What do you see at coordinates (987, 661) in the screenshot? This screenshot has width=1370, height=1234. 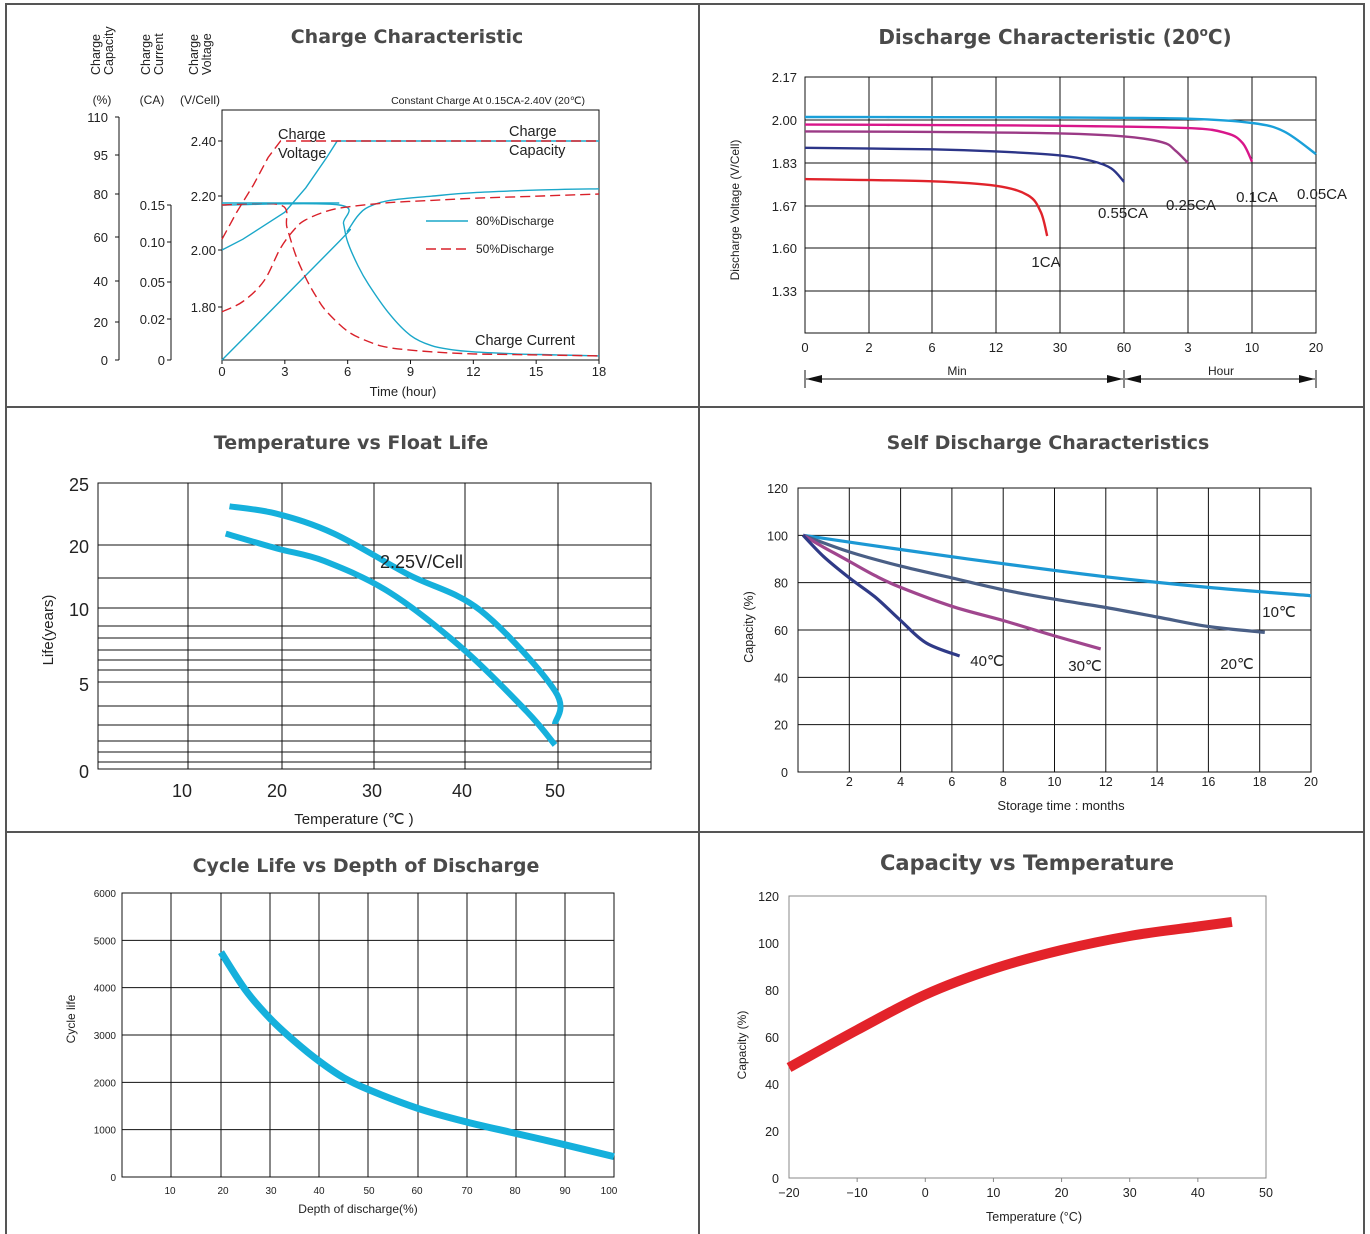 I see `series-label: 40℃` at bounding box center [987, 661].